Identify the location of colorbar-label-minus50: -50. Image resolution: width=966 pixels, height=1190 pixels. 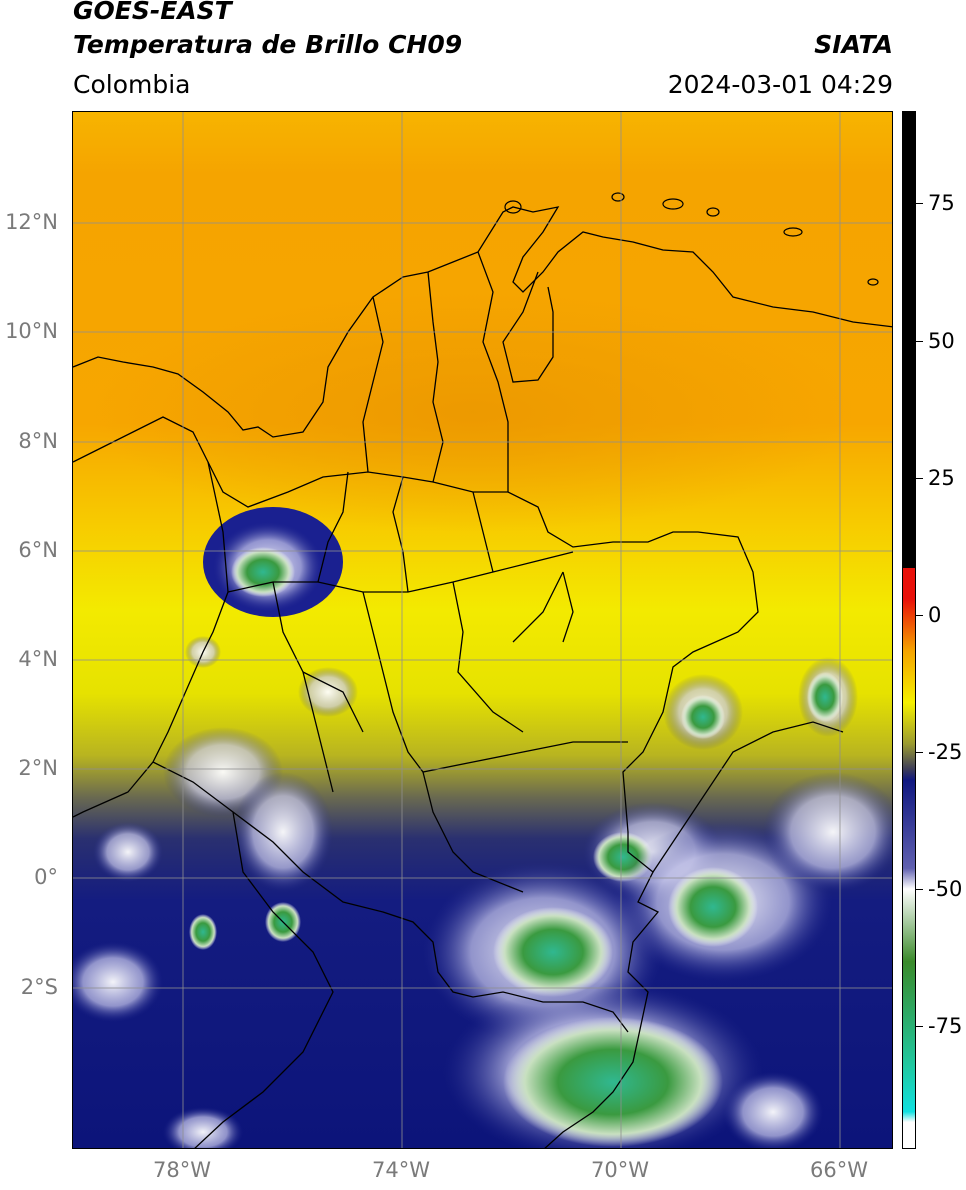
(945, 889).